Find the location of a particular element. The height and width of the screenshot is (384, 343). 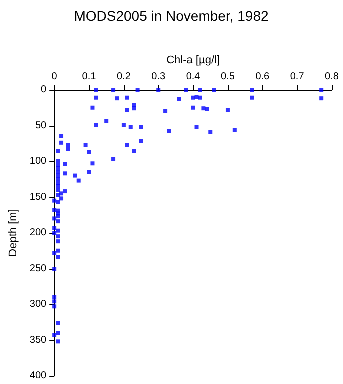

y-tick-label: 100 is located at coordinates (39, 161).